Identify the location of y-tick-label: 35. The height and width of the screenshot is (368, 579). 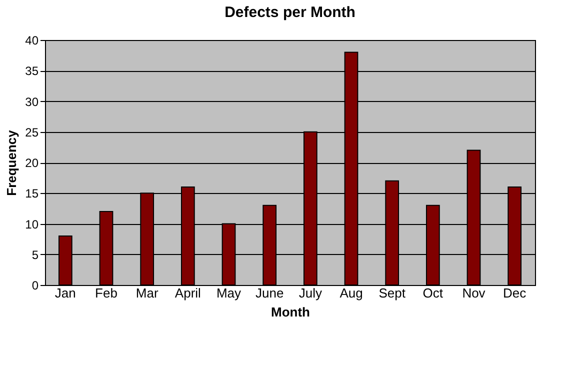
(32, 71).